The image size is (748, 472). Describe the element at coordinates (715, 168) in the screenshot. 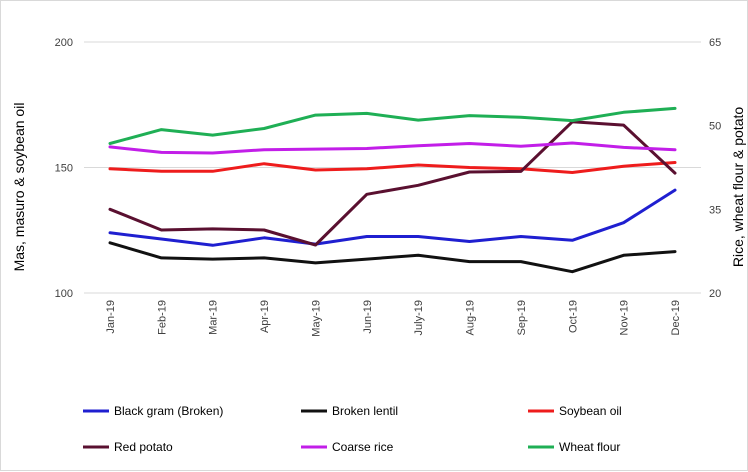

I see `right-axis-ticks: 20 35 50 65` at that location.